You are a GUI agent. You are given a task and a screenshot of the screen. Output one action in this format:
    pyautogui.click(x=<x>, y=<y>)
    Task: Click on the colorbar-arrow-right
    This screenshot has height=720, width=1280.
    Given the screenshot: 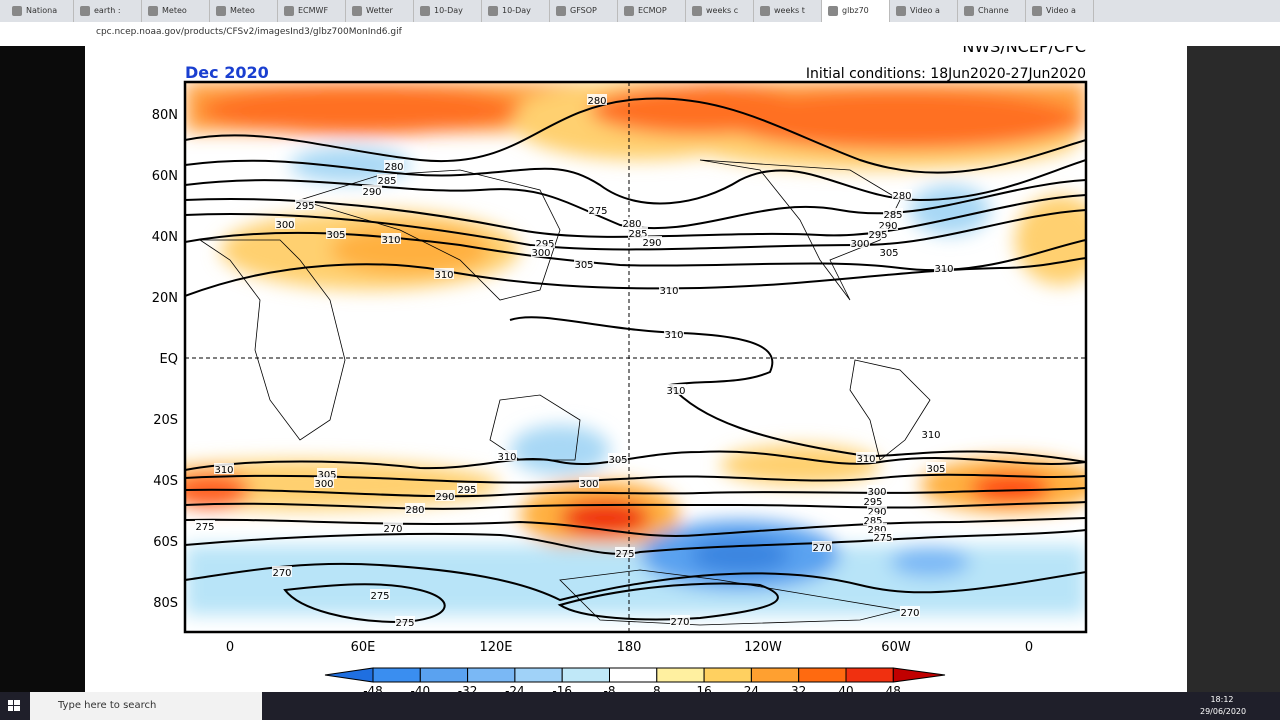 What is the action you would take?
    pyautogui.click(x=919, y=675)
    